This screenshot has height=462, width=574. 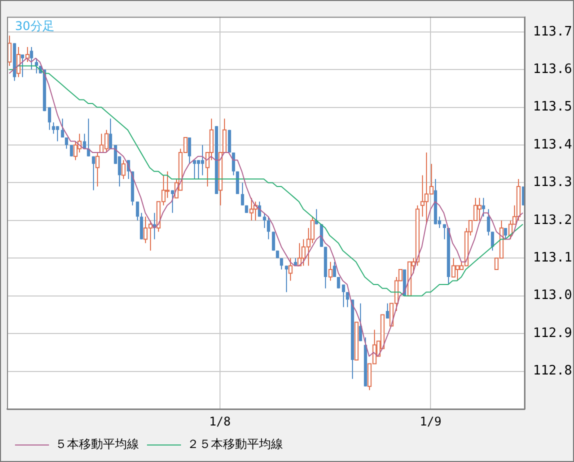 I want to click on y-tick-label: 113.1, so click(x=552, y=258).